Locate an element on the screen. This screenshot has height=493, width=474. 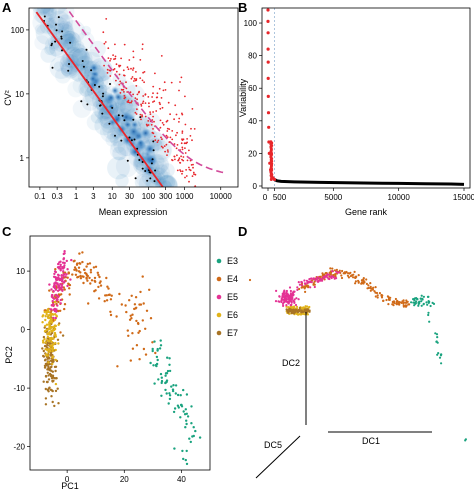
legend-label: E4 is located at coordinates (232, 279).